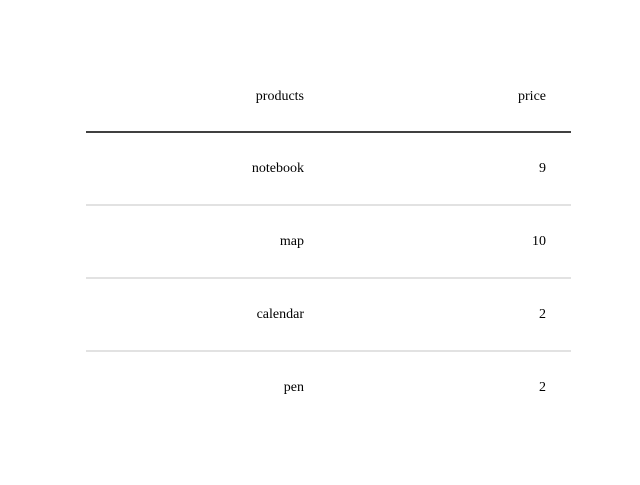 Image resolution: width=640 pixels, height=485 pixels. Describe the element at coordinates (281, 314) in the screenshot. I see `table-cell-products: calendar` at that location.